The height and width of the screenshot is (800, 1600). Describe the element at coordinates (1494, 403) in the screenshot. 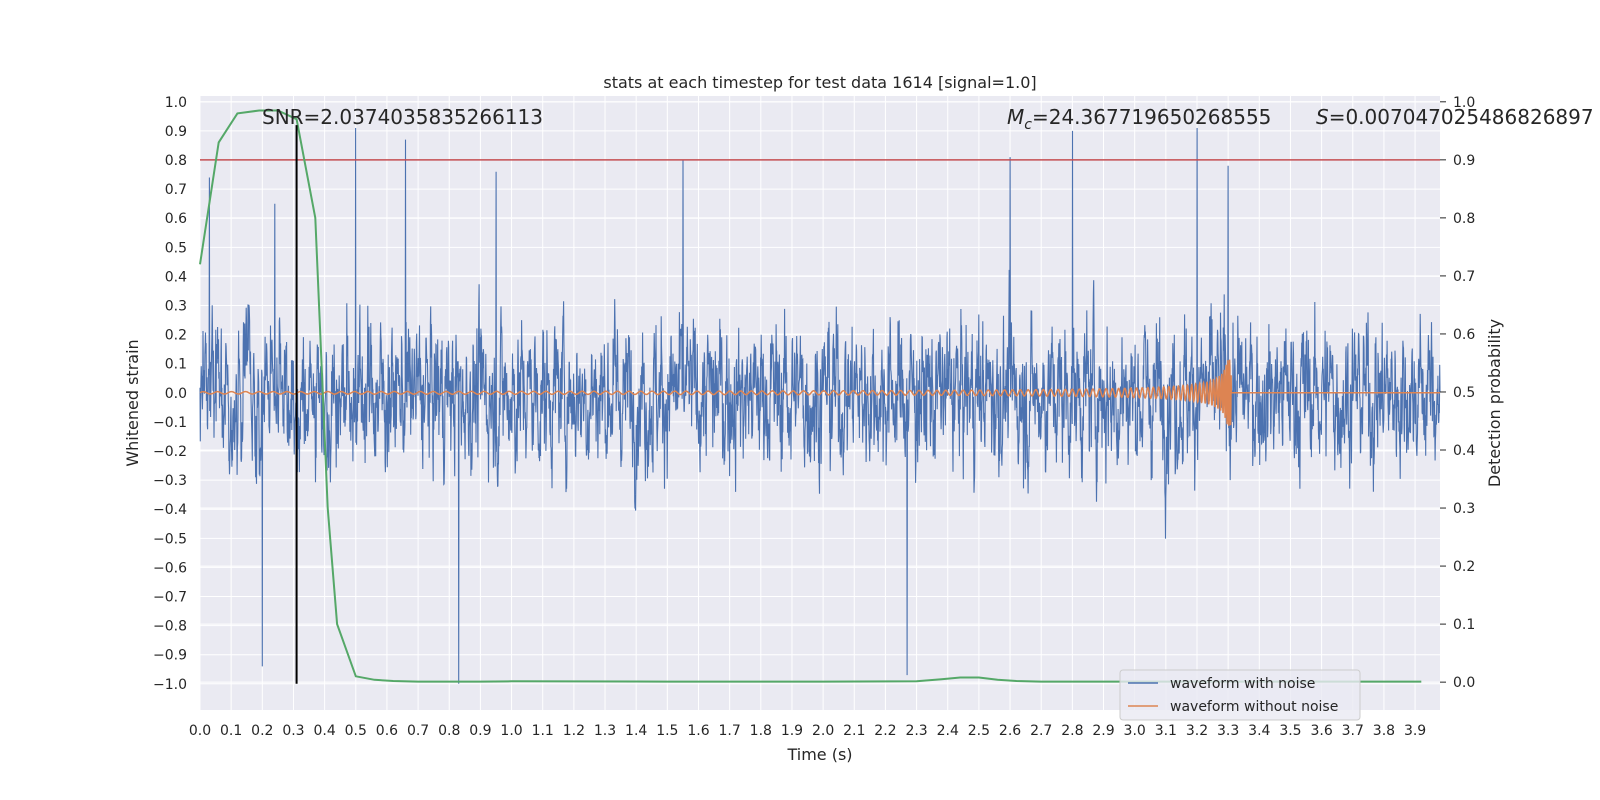

I see `y2-axis-label: Detection probability` at that location.